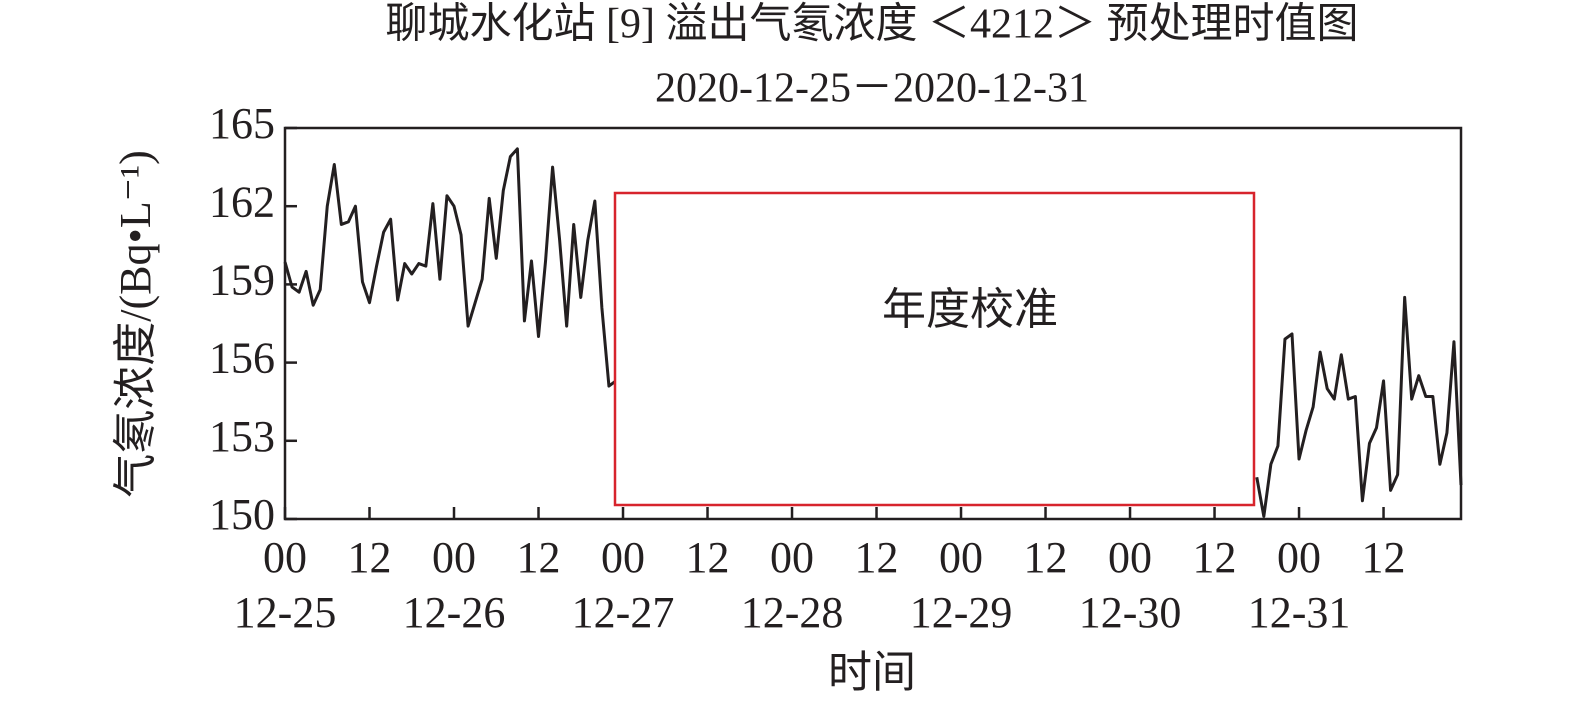 Image resolution: width=1575 pixels, height=705 pixels. I want to click on y-tick-label: 159, so click(242, 279).